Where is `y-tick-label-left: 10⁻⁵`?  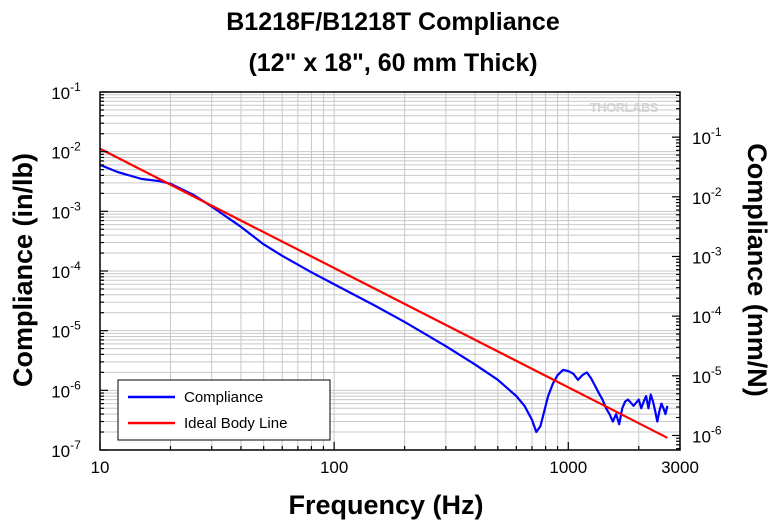
y-tick-label-left: 10⁻⁵ is located at coordinates (66, 330).